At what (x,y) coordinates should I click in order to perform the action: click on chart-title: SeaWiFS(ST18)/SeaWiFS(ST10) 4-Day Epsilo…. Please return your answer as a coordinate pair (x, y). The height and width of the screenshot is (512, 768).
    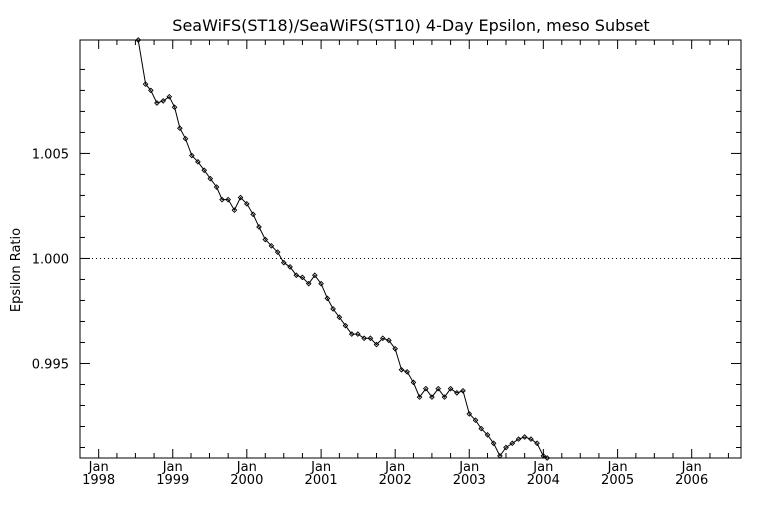
    Looking at the image, I should click on (410, 25).